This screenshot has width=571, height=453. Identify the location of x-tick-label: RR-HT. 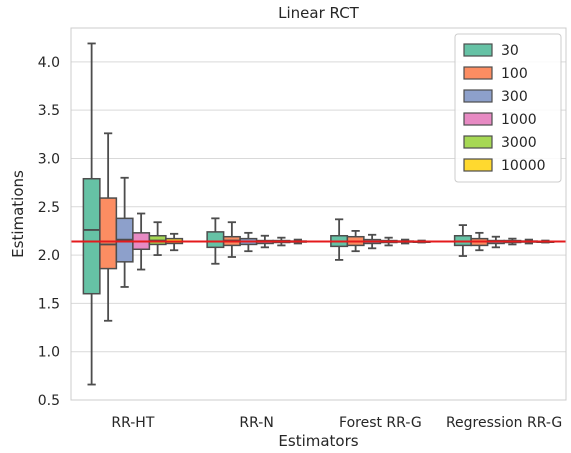
(132, 423).